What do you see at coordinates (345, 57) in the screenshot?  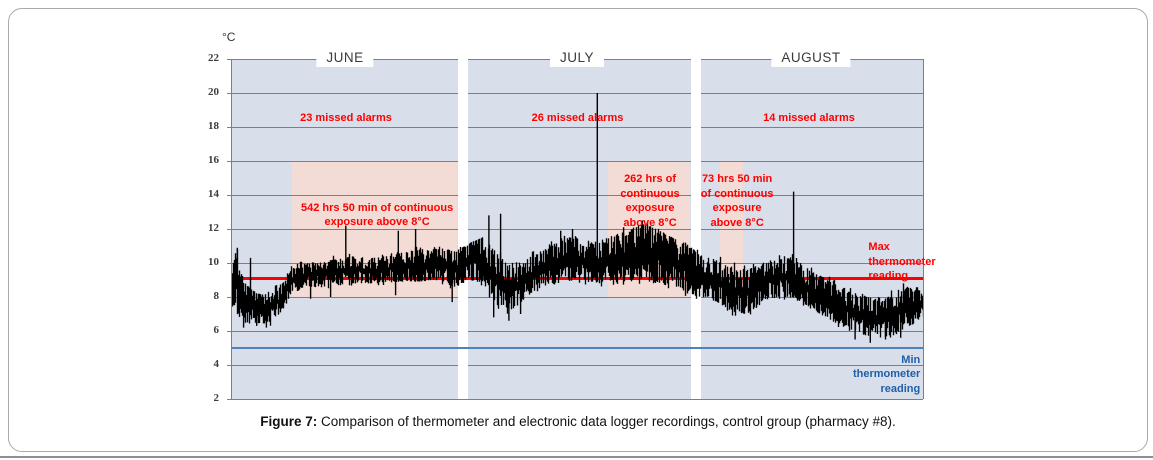 I see `month-label-june: JUNE` at bounding box center [345, 57].